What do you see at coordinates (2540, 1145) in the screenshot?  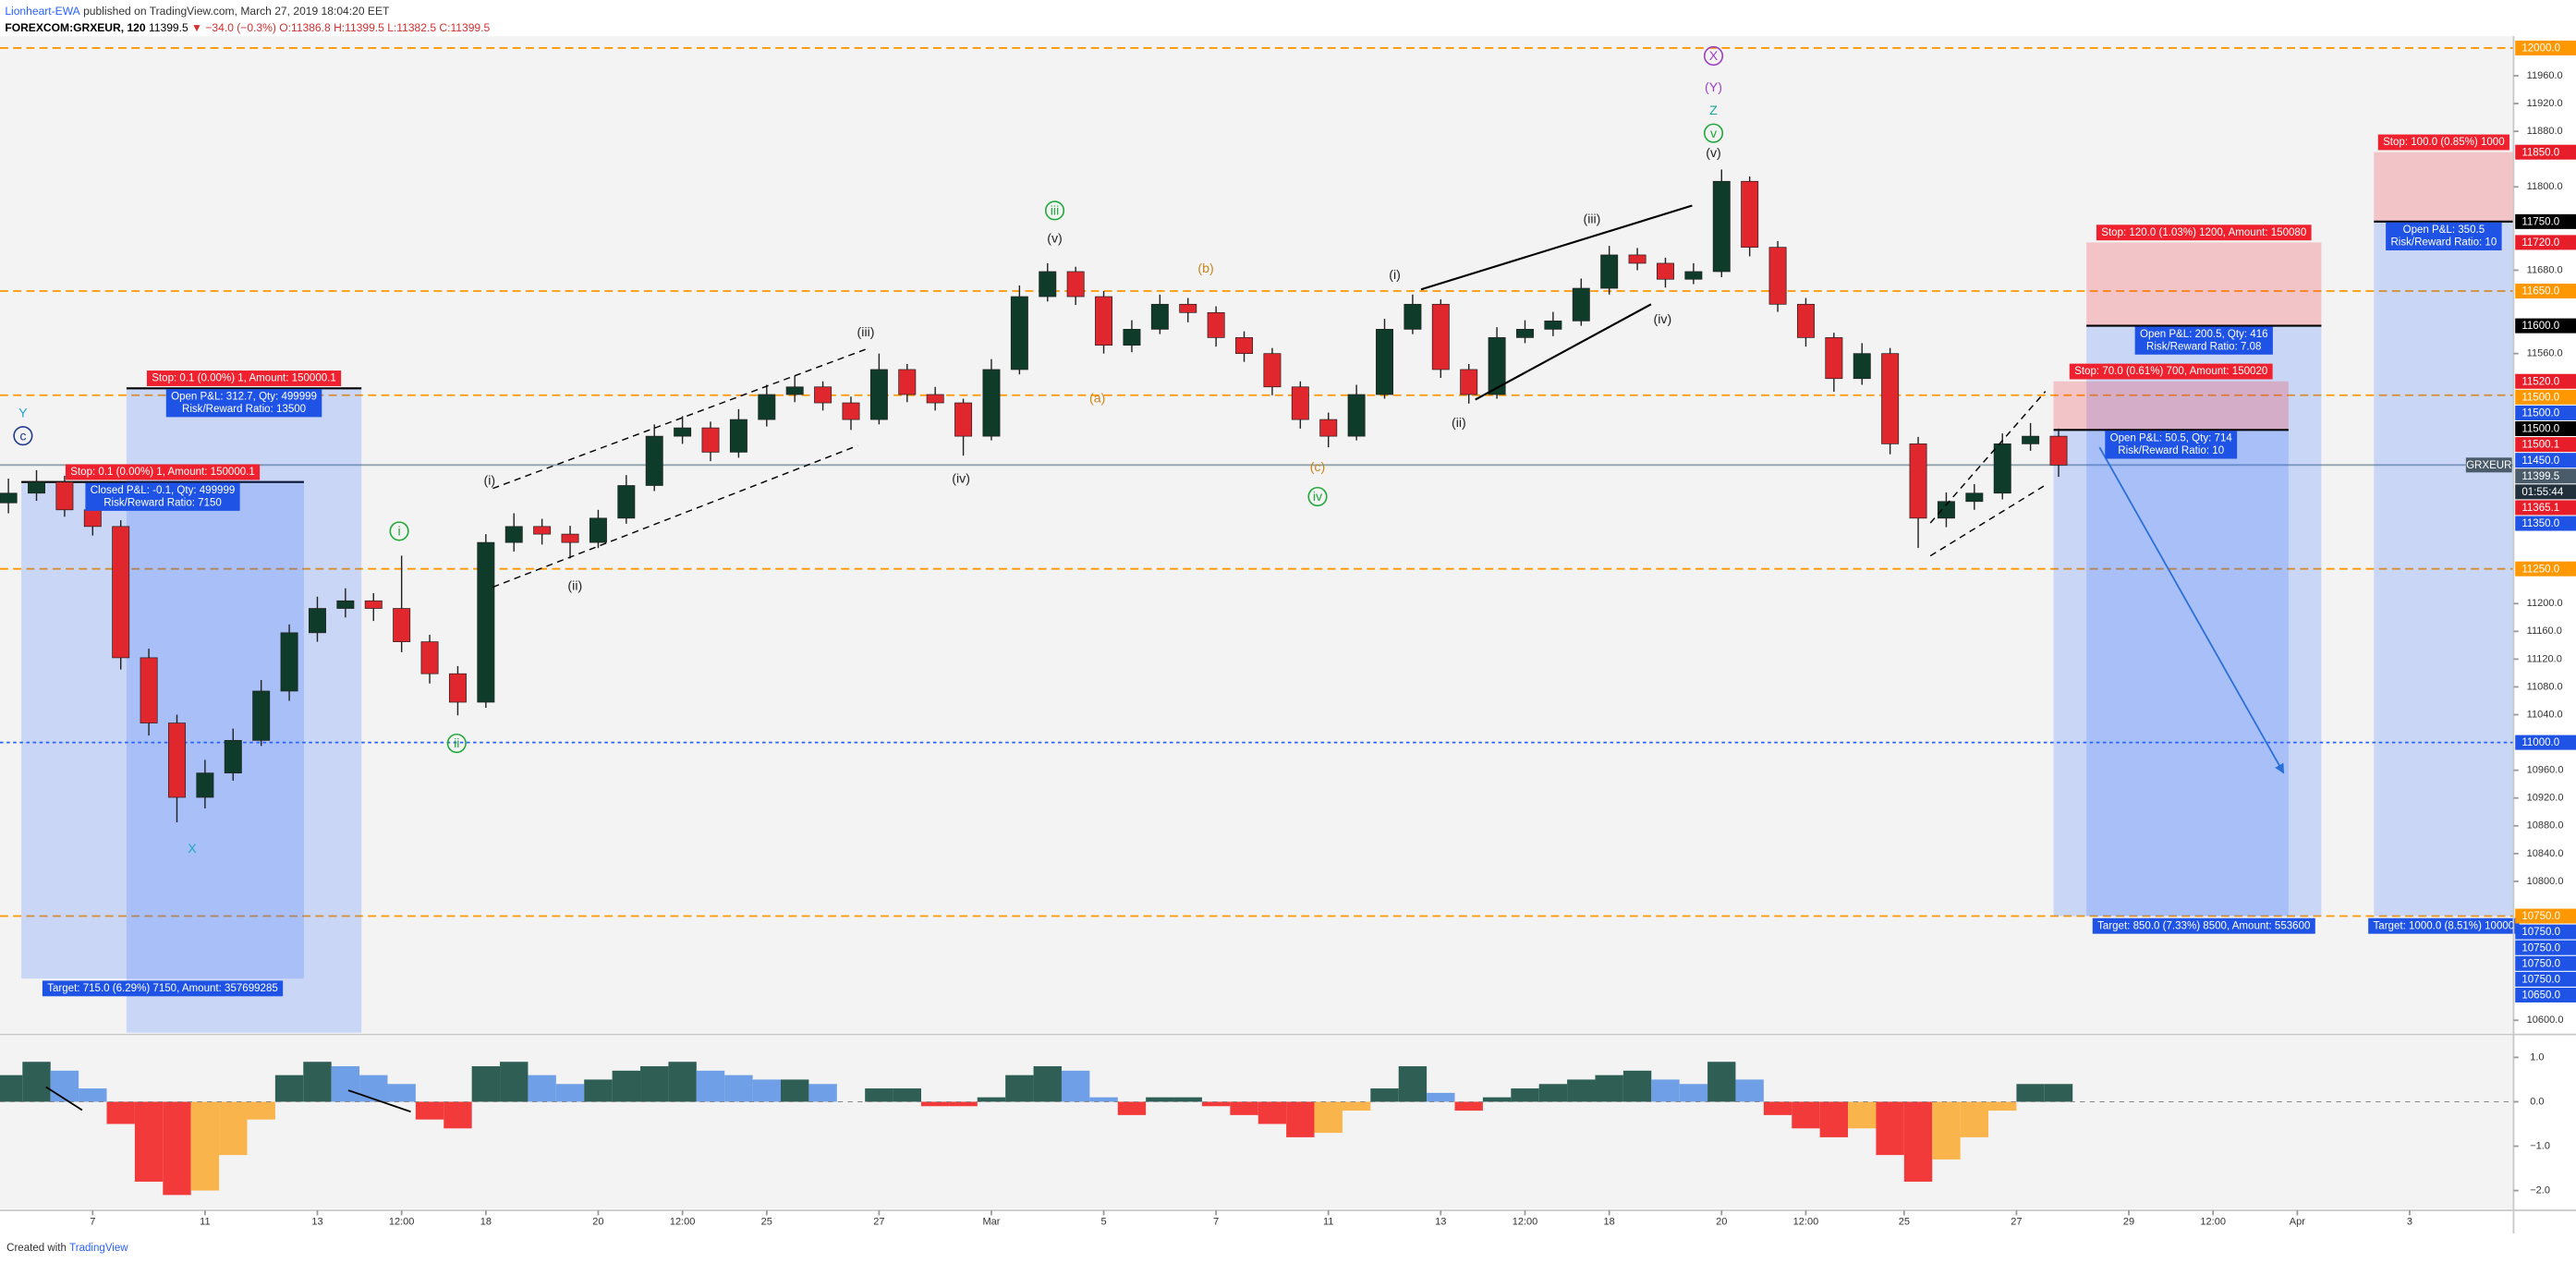 I see `osc-y-tick-label: −1.0` at bounding box center [2540, 1145].